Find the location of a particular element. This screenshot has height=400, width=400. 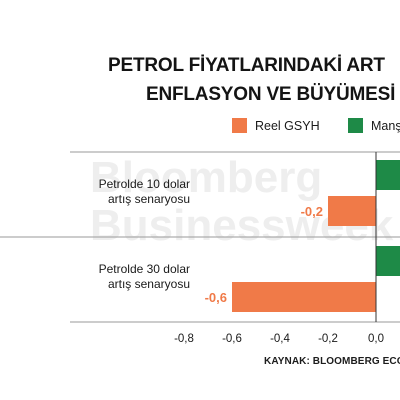

x-tick-label-5: 0,0 is located at coordinates (376, 339).